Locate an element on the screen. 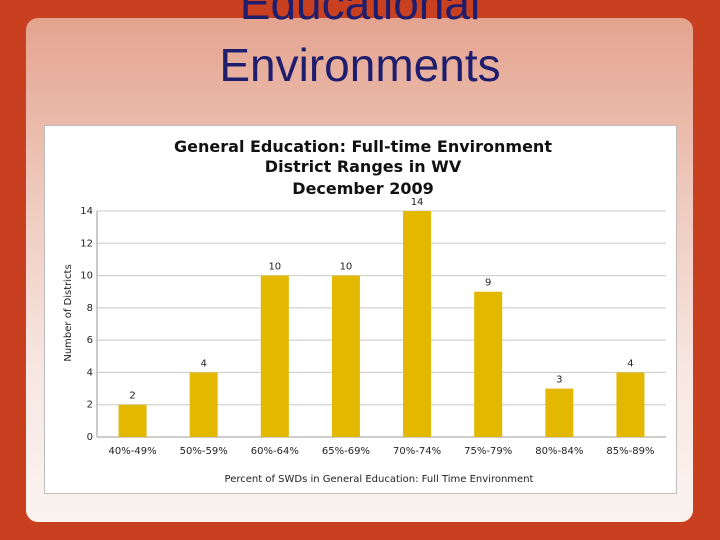  data-label: 9 is located at coordinates (488, 283).